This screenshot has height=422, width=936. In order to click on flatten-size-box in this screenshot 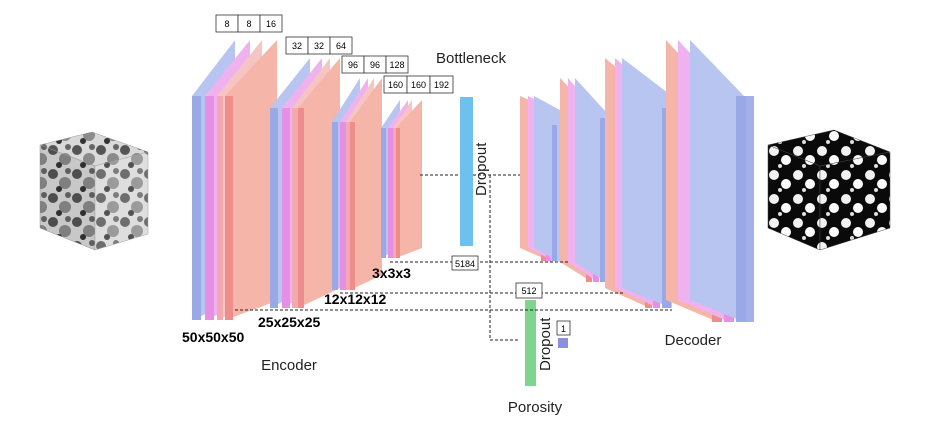, I will do `click(465, 263)`.